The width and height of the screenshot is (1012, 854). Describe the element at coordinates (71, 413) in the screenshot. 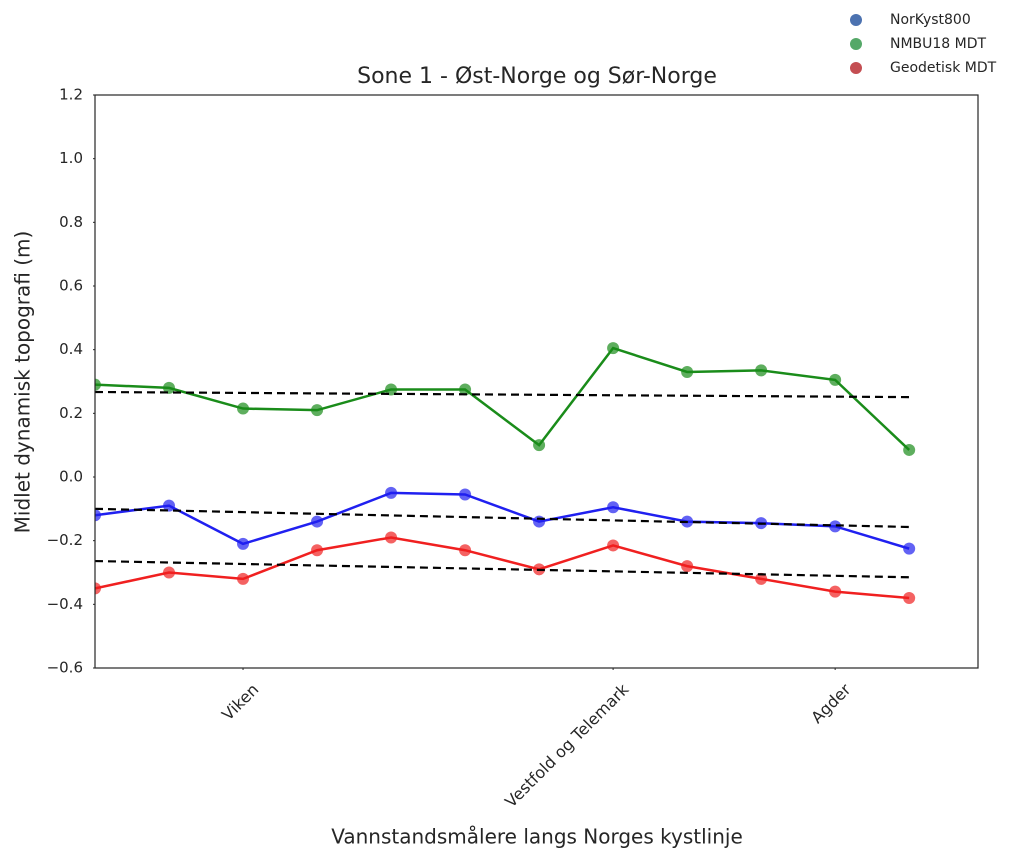

I see `y-tick-label: 0.2` at that location.